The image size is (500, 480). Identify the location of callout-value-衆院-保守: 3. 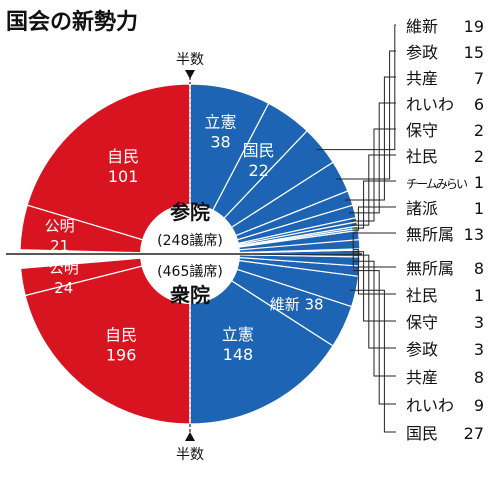
(479, 322).